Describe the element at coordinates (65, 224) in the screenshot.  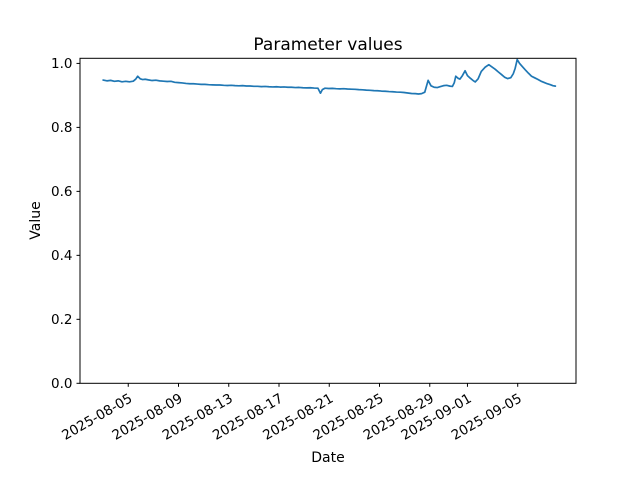
I see `y-axis-ticks: 0.0 0.2 0.4 0.6 0.8 1.0` at that location.